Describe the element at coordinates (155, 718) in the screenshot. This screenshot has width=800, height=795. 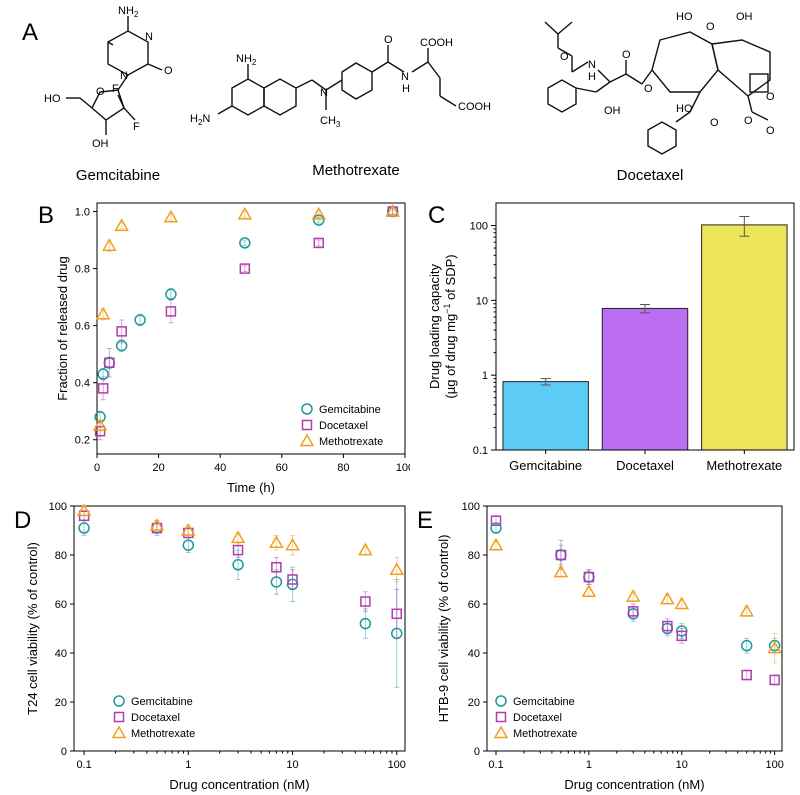
I see `legend-label: Docetaxel` at that location.